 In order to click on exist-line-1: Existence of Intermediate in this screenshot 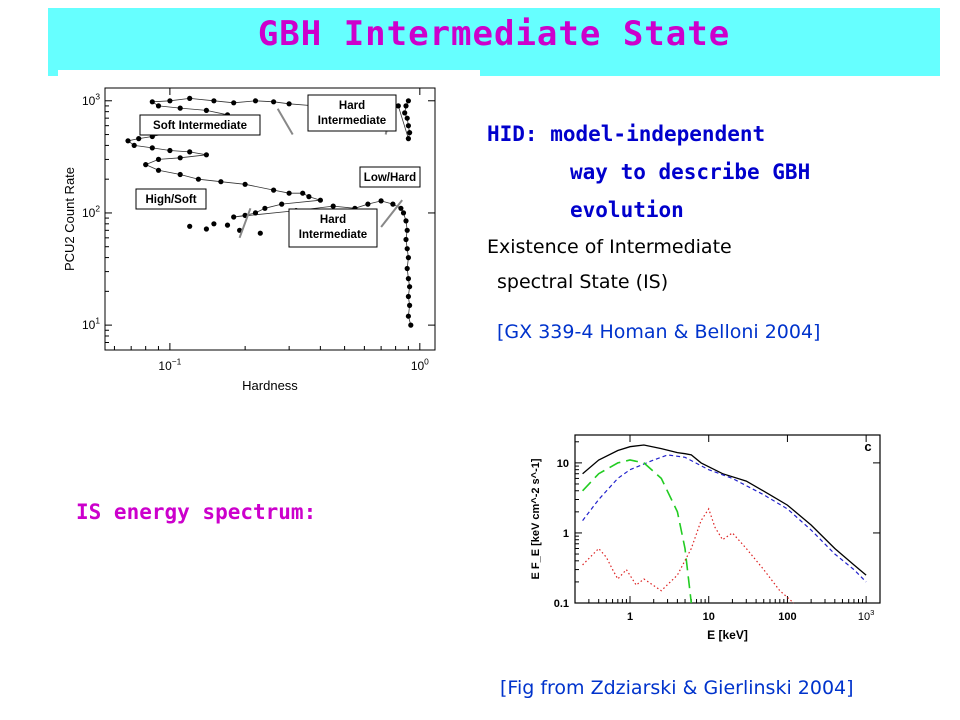, I will do `click(609, 247)`.